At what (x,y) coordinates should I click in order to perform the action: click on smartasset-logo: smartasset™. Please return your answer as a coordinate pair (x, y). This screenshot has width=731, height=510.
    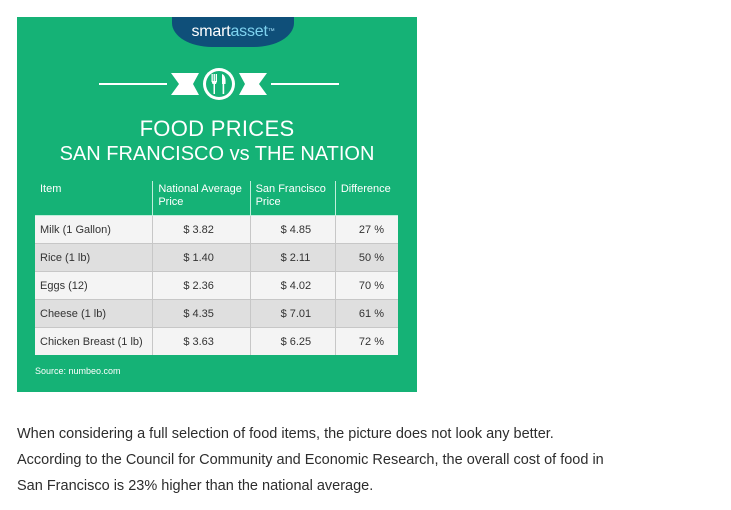
    Looking at the image, I should click on (233, 32).